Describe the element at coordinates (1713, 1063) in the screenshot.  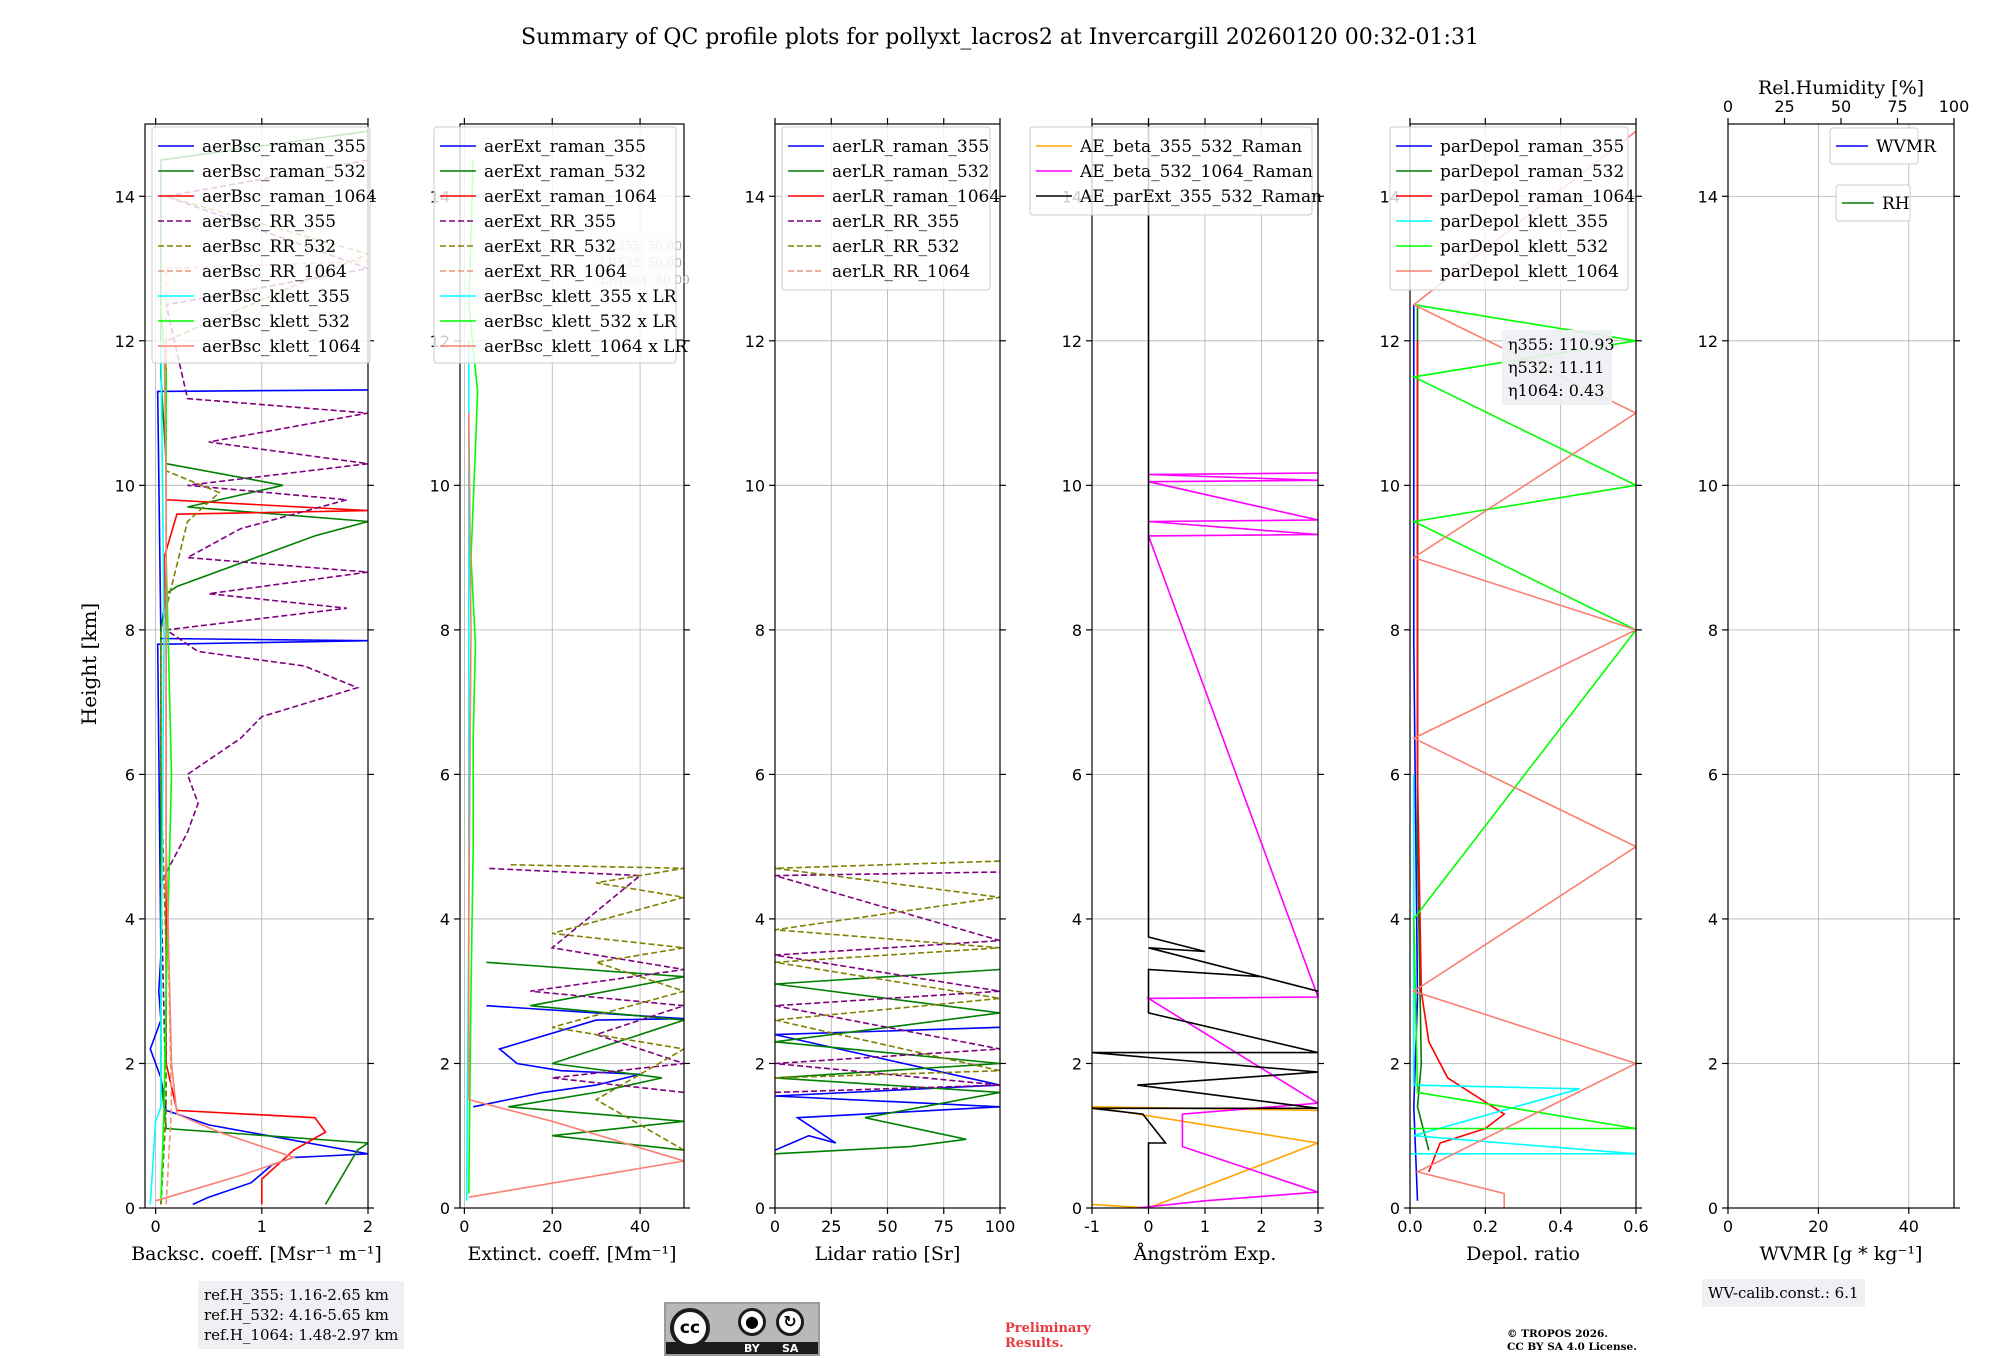
I see `y-tick-label: 2` at that location.